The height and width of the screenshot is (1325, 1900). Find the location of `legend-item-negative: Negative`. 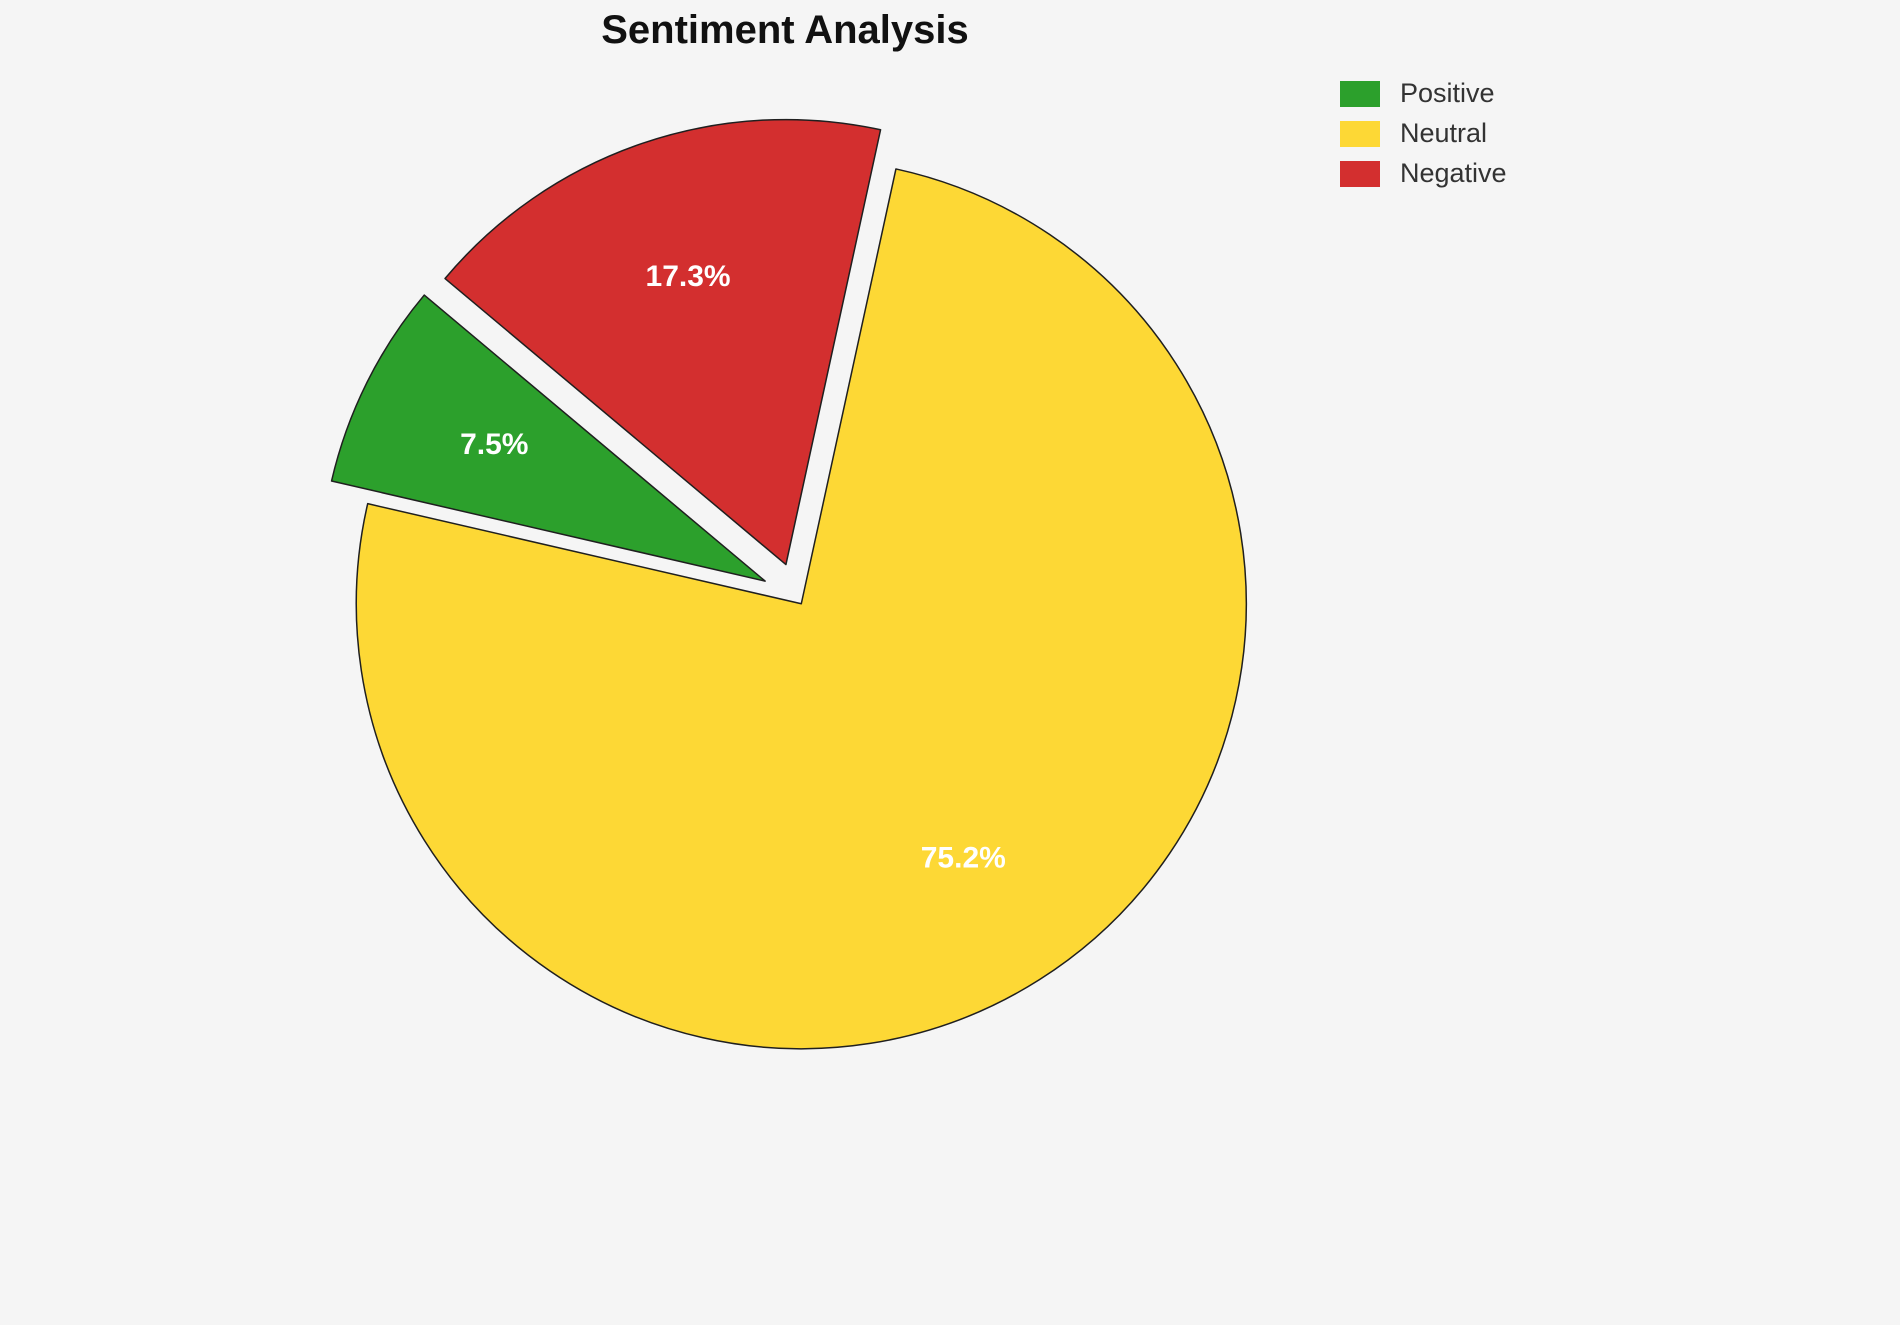

legend-item-negative: Negative is located at coordinates (1423, 173).